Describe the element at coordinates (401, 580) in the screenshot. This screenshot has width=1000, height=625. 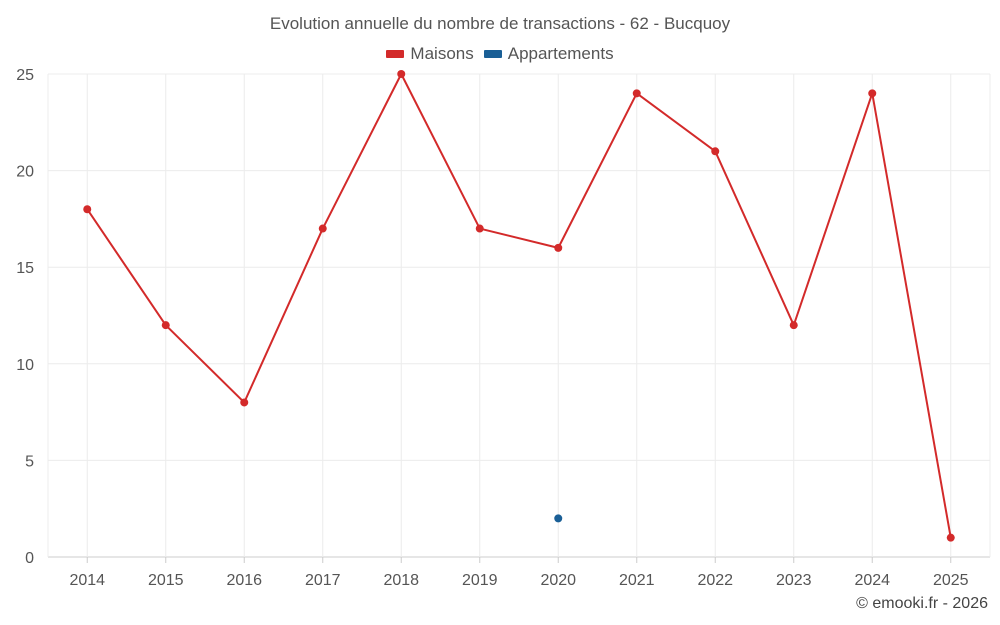
I see `x-tick-label-2018: 2018` at that location.